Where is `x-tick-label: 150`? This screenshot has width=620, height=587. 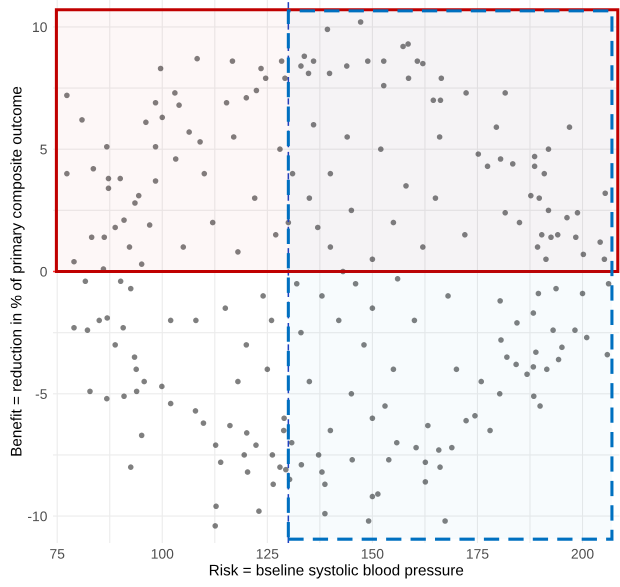
x-tick-label: 150 is located at coordinates (373, 553).